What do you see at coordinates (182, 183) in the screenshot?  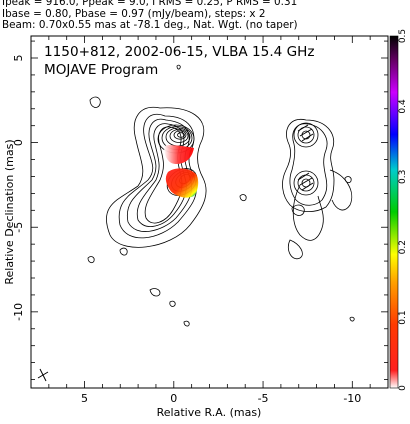 I see `jet-color-fill` at bounding box center [182, 183].